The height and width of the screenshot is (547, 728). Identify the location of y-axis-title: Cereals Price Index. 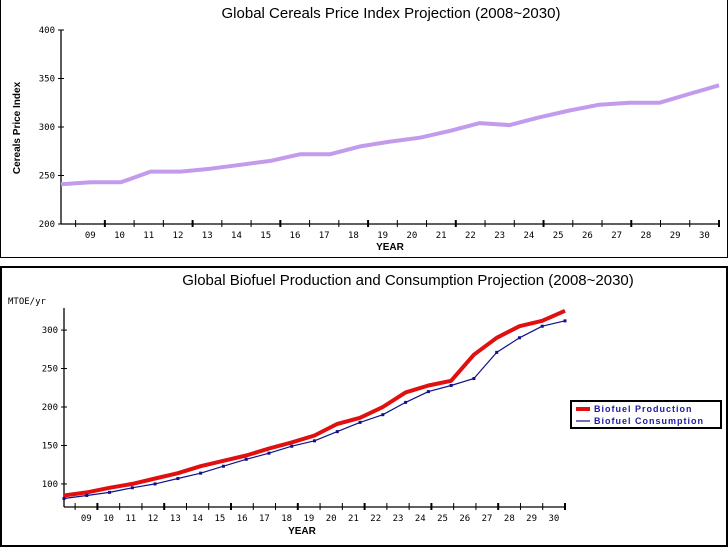
(17, 127).